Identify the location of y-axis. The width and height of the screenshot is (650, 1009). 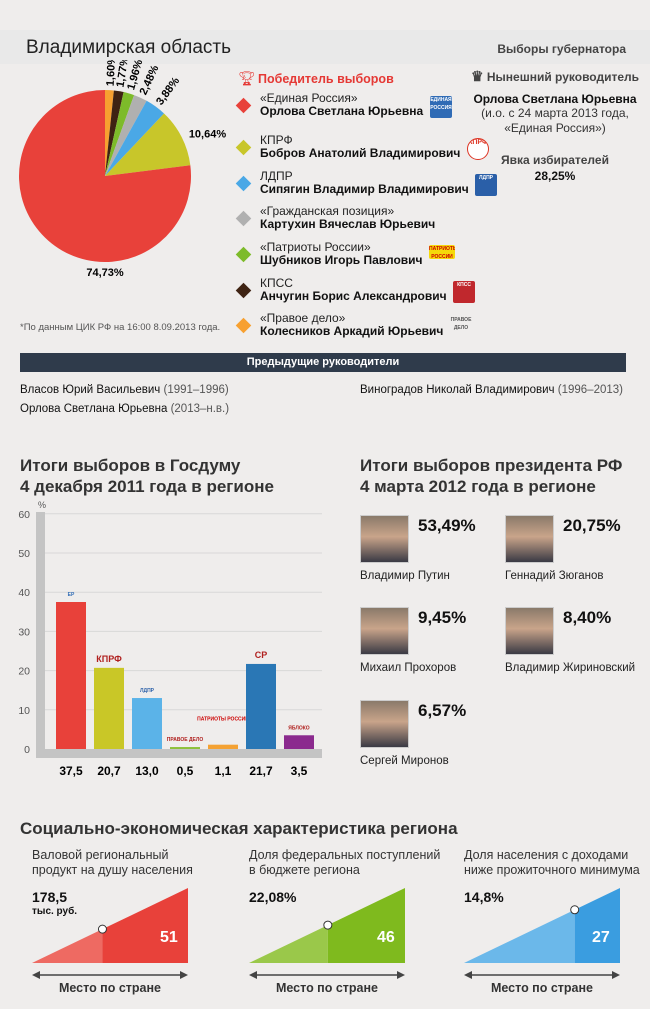
(40, 630).